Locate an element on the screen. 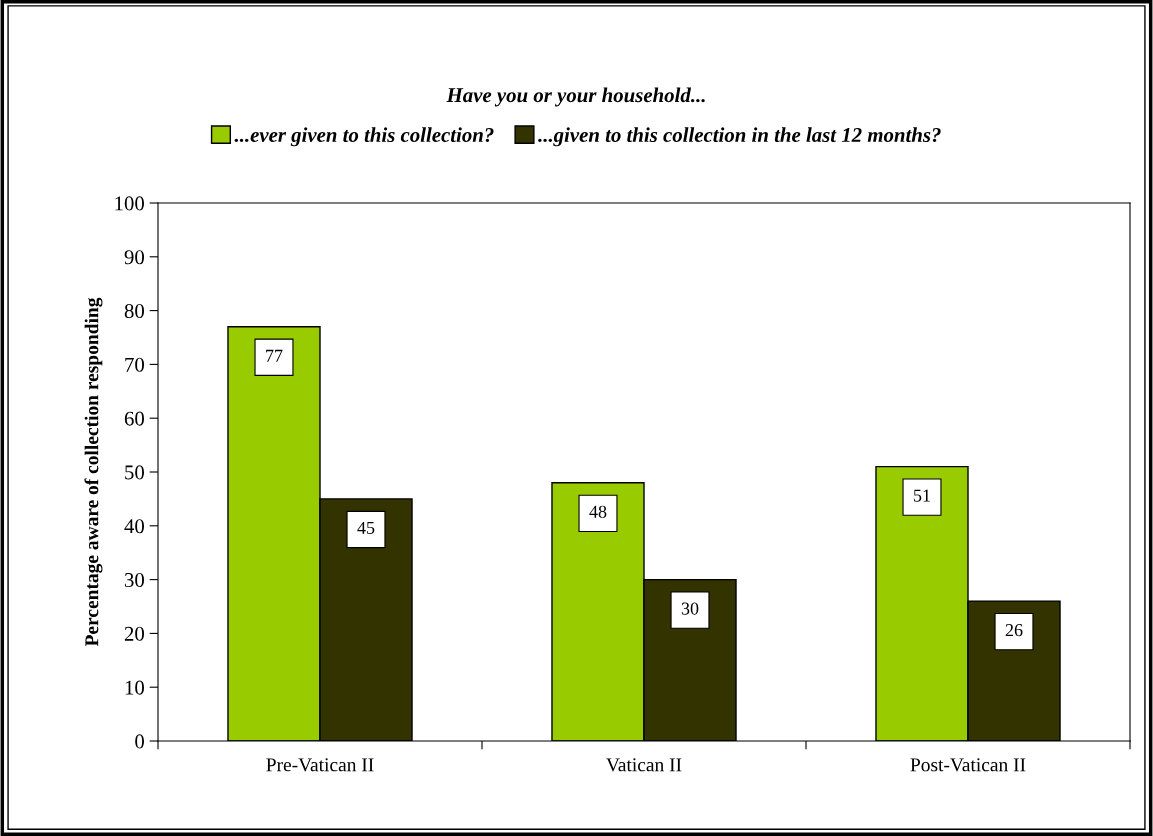 Image resolution: width=1153 pixels, height=836 pixels. y-tick-label: 60 is located at coordinates (134, 418).